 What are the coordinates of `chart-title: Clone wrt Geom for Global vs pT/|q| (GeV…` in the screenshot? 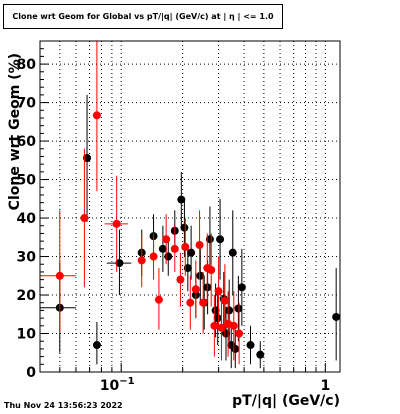 It's located at (143, 16).